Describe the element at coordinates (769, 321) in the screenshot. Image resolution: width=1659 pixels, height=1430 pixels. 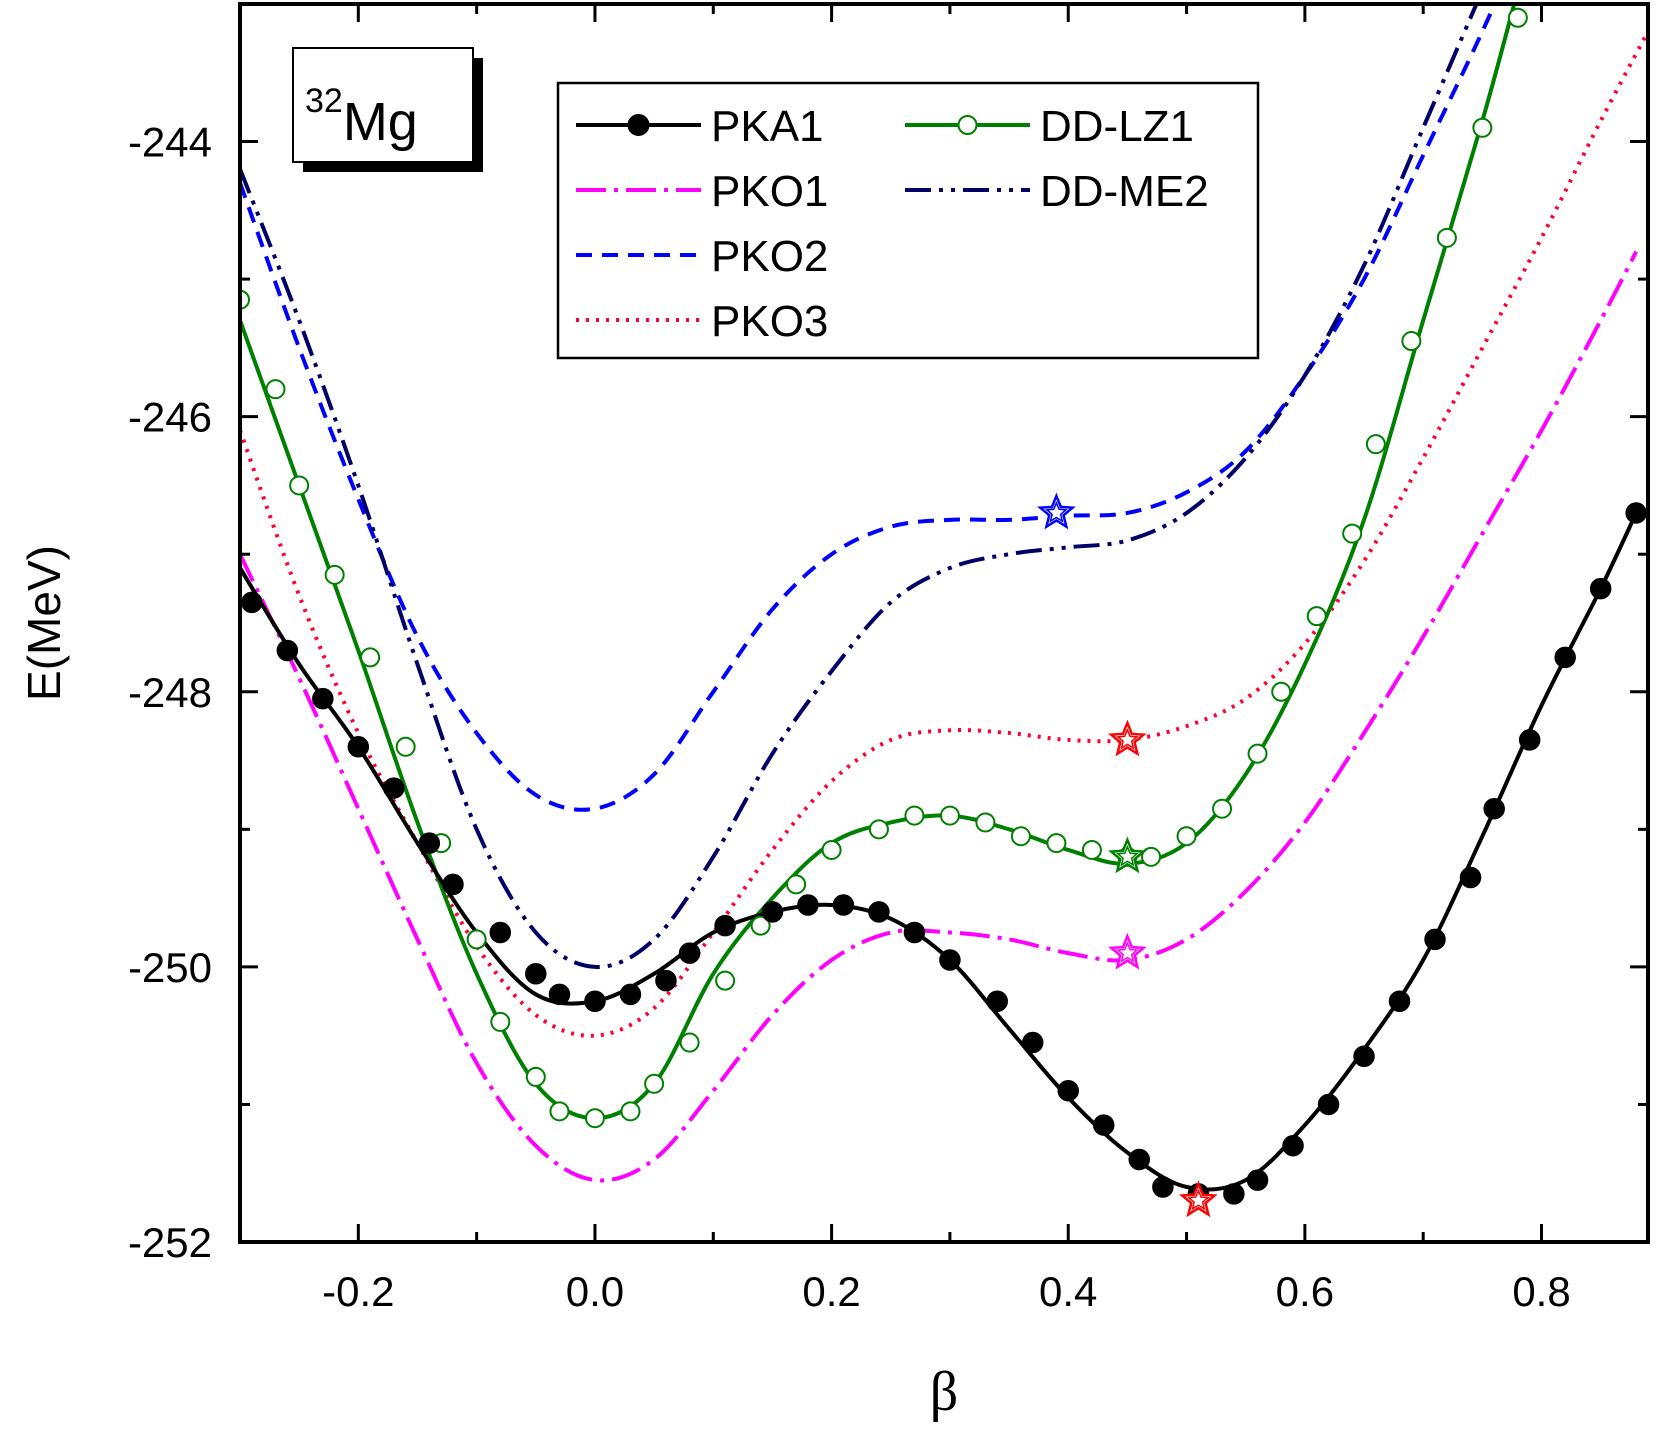
I see `legend-label-pko3: PKO3` at that location.